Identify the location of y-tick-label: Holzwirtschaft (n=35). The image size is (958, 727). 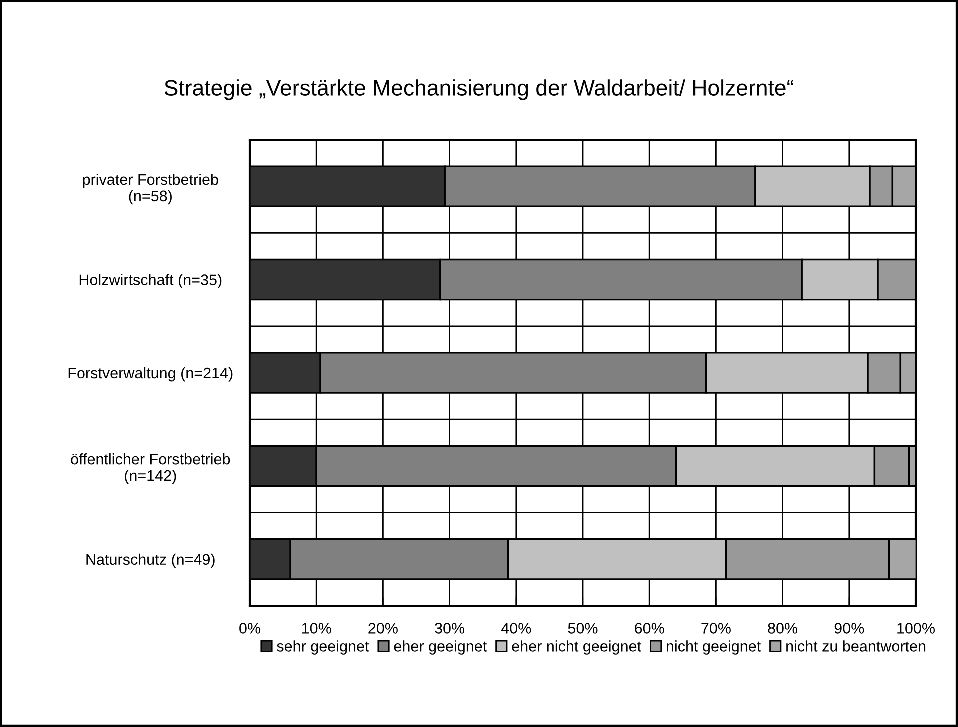
(151, 281).